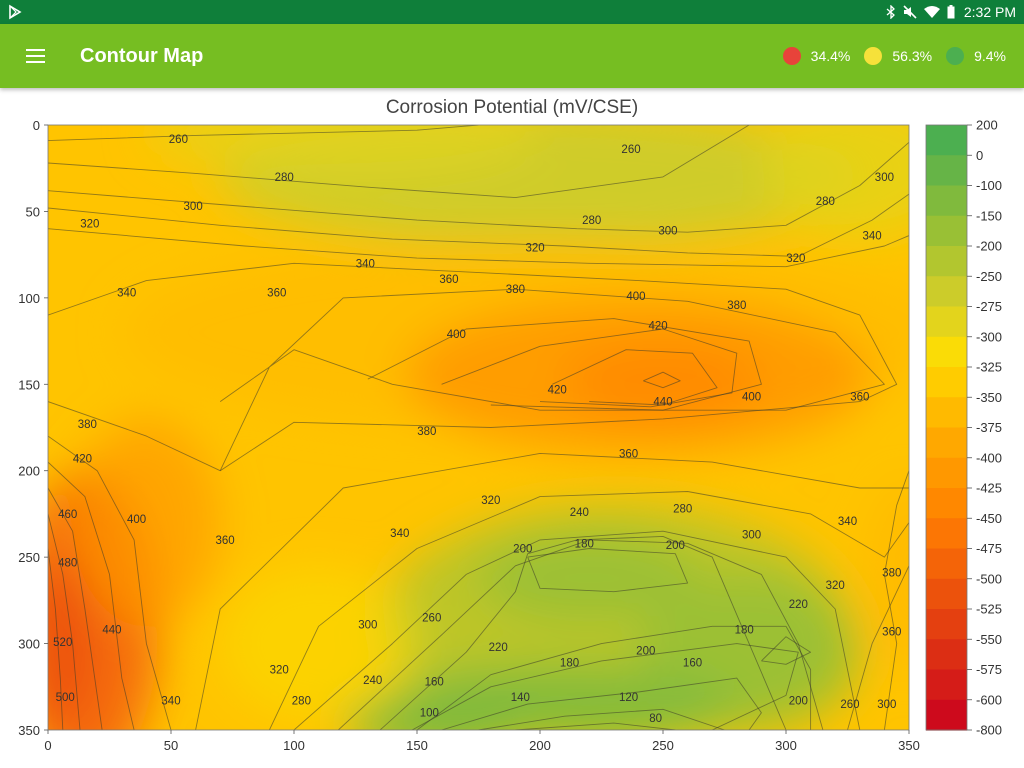  Describe the element at coordinates (989, 457) in the screenshot. I see `colorbar-tick-label: -400` at that location.